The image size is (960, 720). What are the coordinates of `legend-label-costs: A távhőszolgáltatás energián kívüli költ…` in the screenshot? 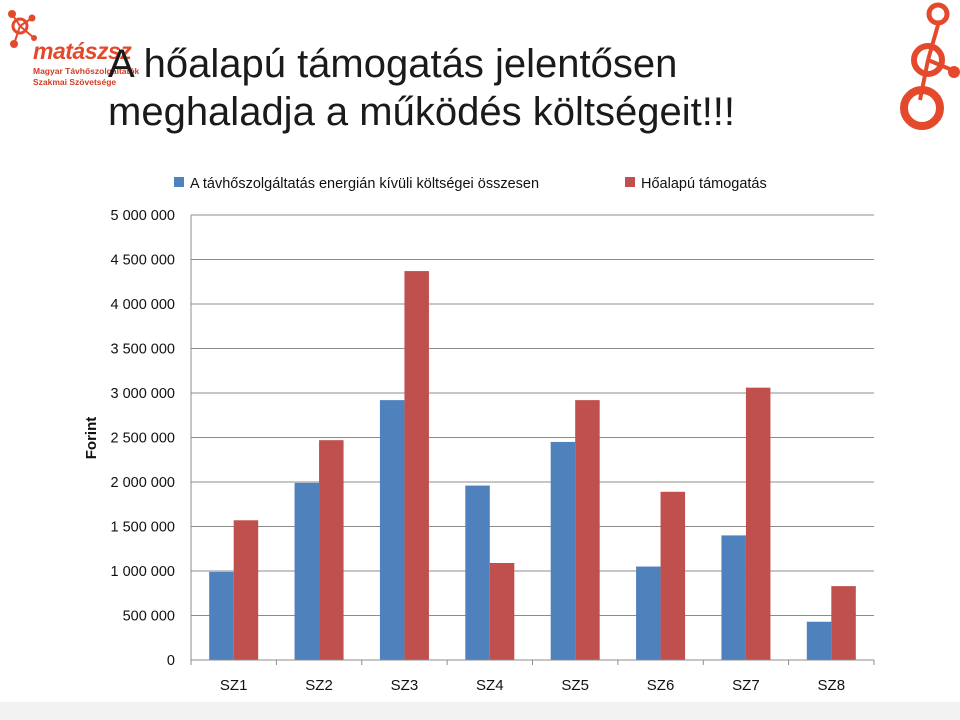 It's located at (365, 184).